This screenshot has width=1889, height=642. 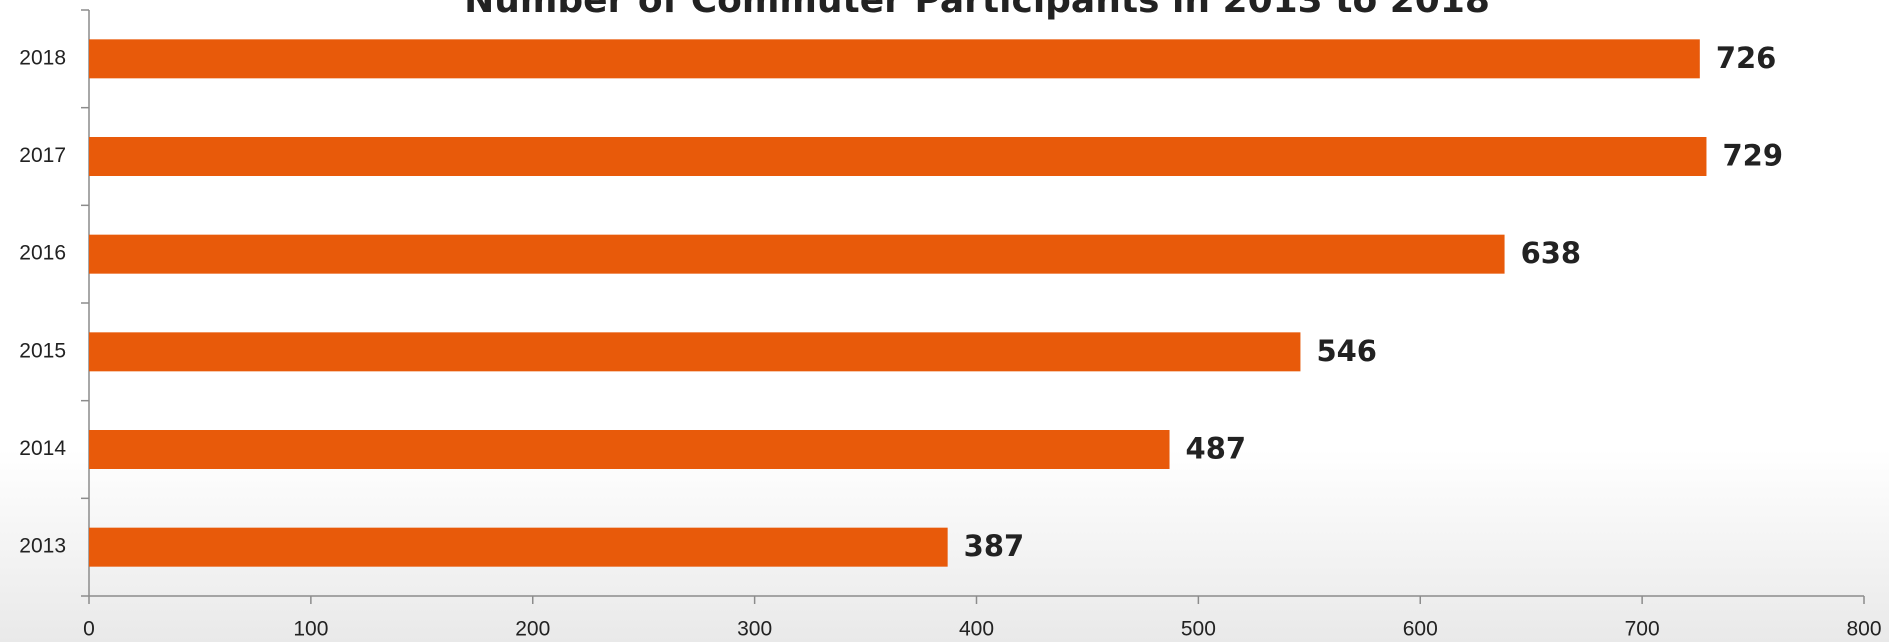 What do you see at coordinates (1346, 351) in the screenshot?
I see `value-label: 546` at bounding box center [1346, 351].